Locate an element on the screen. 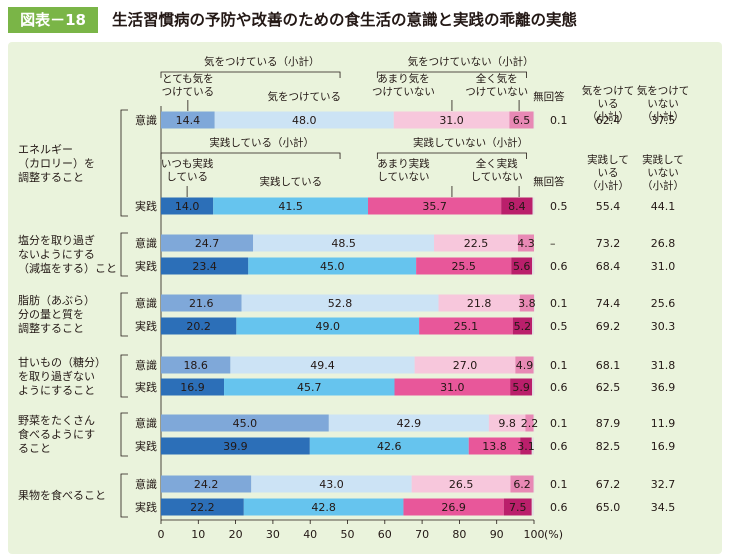 This screenshot has height=560, width=730. bar-value-label: 31.0 is located at coordinates (452, 387).